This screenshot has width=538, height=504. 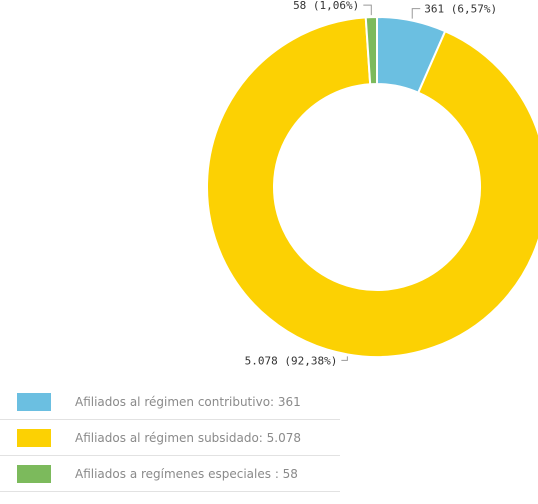 I want to click on legend-item-contributivo: Afiliados al régimen contributivo: 361, so click(x=170, y=402).